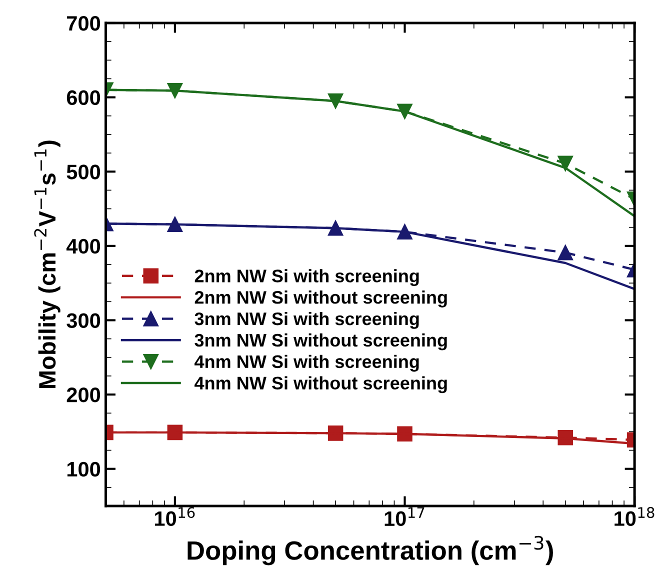  Describe the element at coordinates (320, 341) in the screenshot. I see `legend-label: 3nm NW Si without screening` at that location.